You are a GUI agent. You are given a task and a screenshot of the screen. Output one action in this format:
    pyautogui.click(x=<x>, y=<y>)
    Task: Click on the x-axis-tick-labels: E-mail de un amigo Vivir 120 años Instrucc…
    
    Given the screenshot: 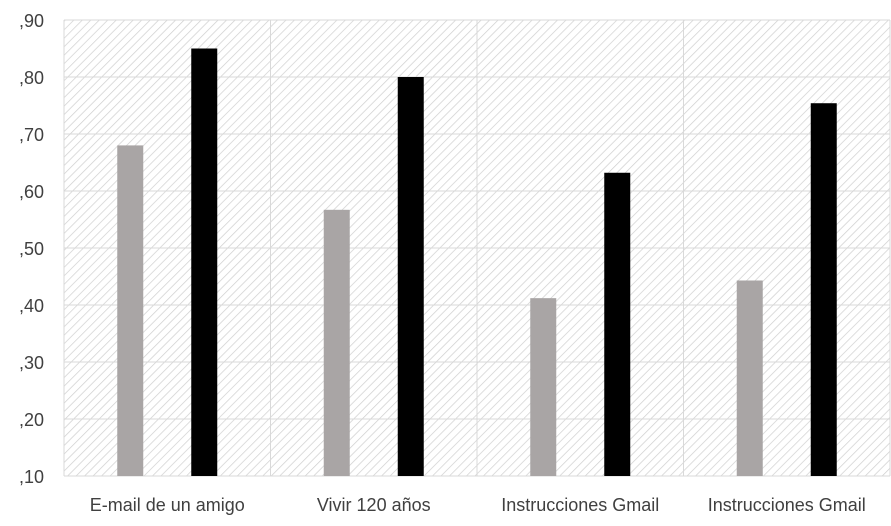 What is the action you would take?
    pyautogui.click(x=478, y=505)
    